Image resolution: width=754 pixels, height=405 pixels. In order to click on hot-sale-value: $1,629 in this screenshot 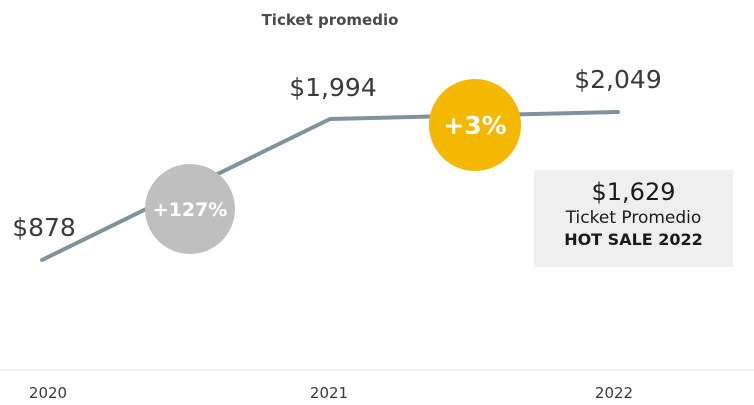, I will do `click(633, 192)`.